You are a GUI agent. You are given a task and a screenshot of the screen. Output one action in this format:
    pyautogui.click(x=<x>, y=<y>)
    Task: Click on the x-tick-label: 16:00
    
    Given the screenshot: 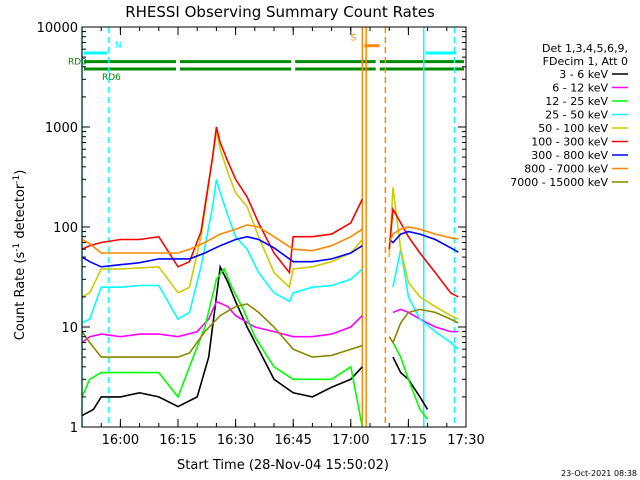 What is the action you would take?
    pyautogui.click(x=120, y=440)
    